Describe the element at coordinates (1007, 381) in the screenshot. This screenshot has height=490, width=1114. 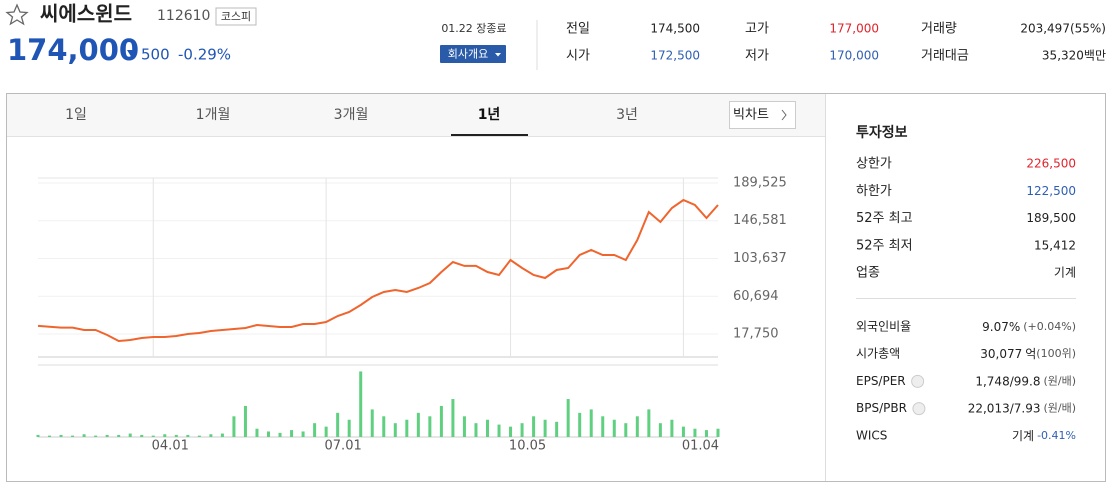
I see `value-main: 1,748/99.8` at that location.